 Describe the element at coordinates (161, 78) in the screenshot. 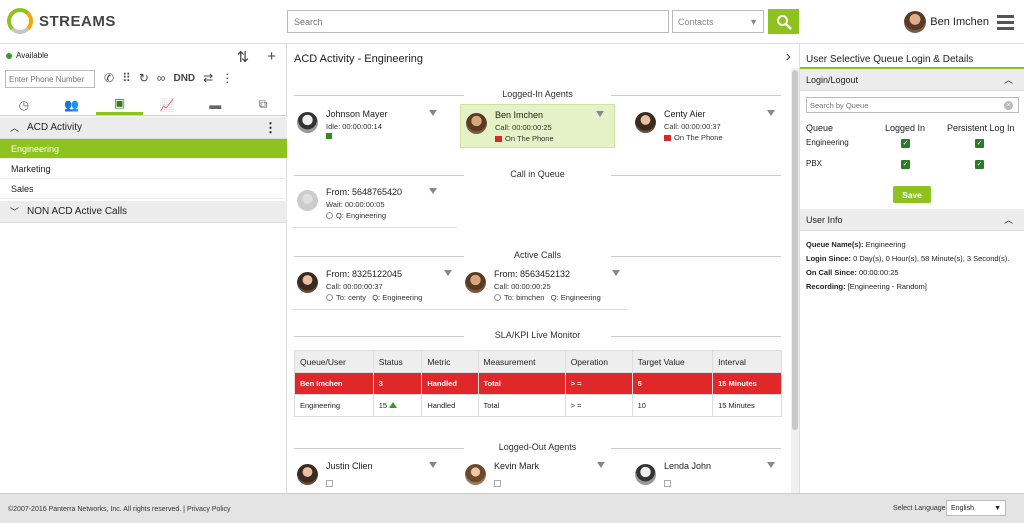

I see `voicemail-icon: ∞` at that location.